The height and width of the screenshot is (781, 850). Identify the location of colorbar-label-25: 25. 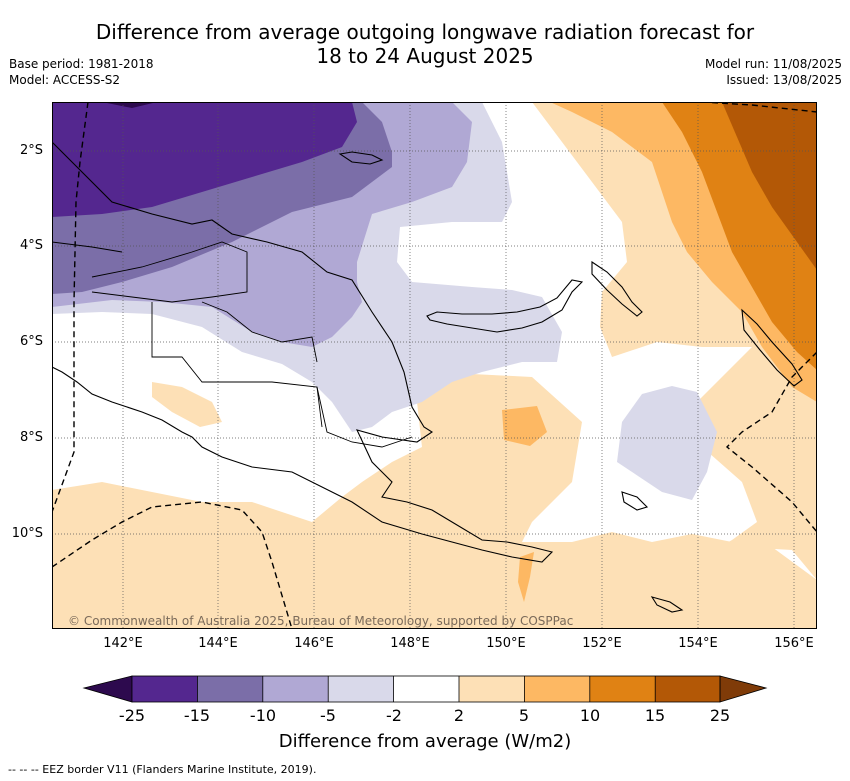
(720, 715).